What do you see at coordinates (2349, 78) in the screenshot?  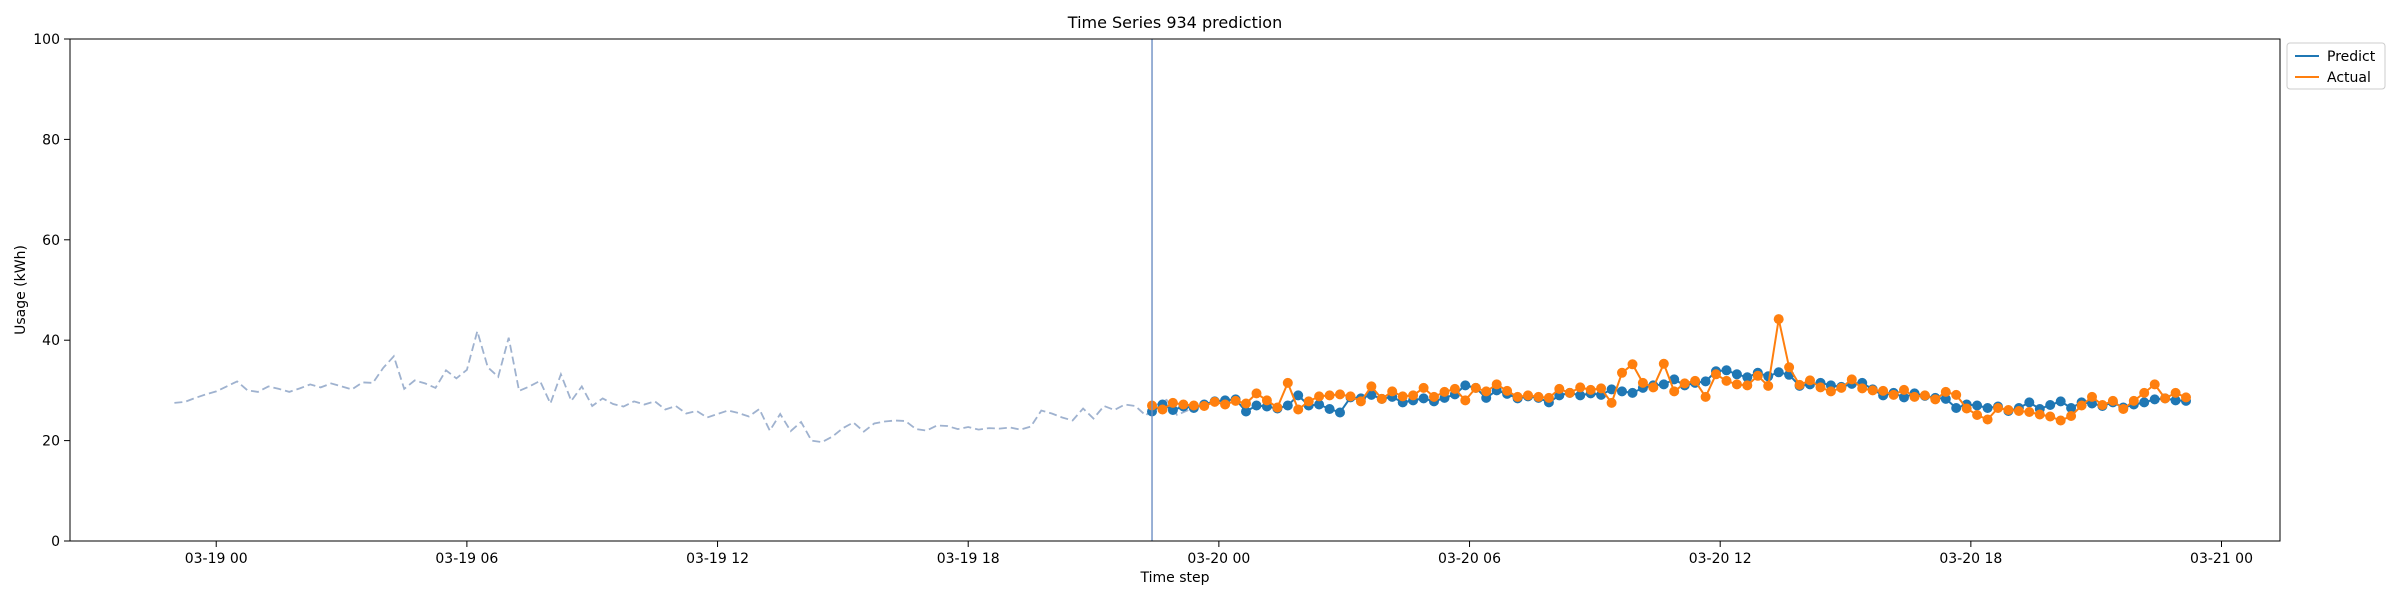 I see `legend-label-actual: Actual` at bounding box center [2349, 78].